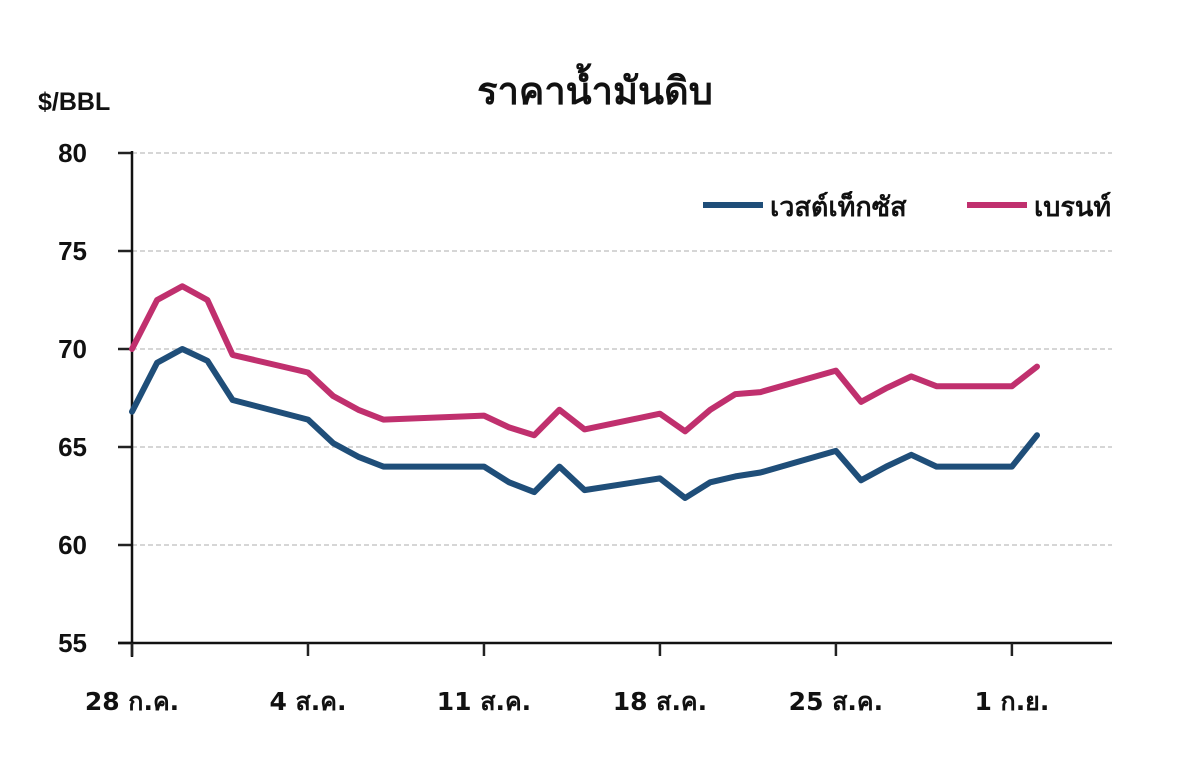 This screenshot has height=766, width=1200. Describe the element at coordinates (484, 701) in the screenshot. I see `x-tick-label: 11 ส.ค.` at that location.